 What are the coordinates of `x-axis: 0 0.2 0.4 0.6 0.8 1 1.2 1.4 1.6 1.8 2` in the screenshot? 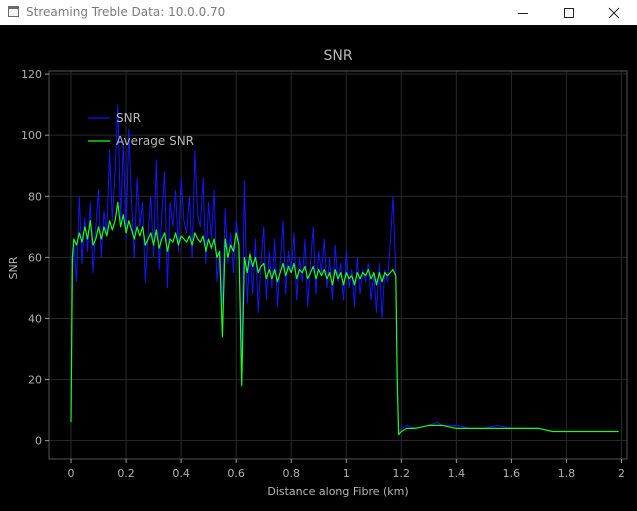 It's located at (346, 469).